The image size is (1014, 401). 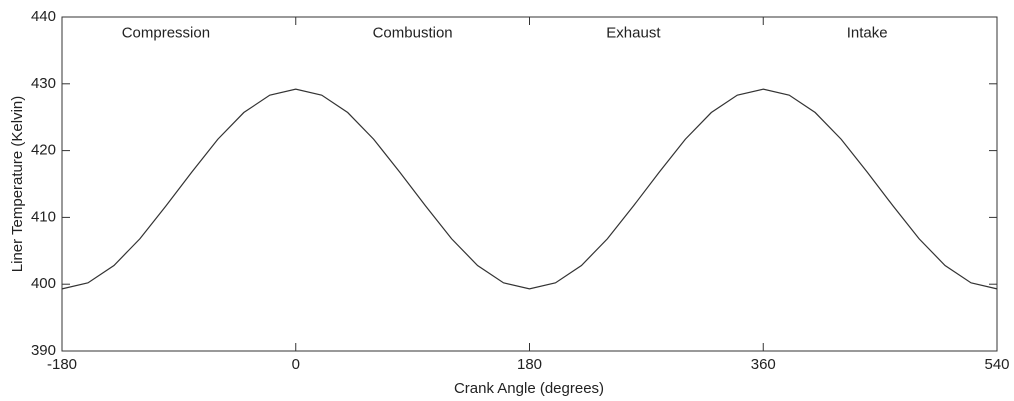 I want to click on x-tick-label: 360, so click(x=763, y=364).